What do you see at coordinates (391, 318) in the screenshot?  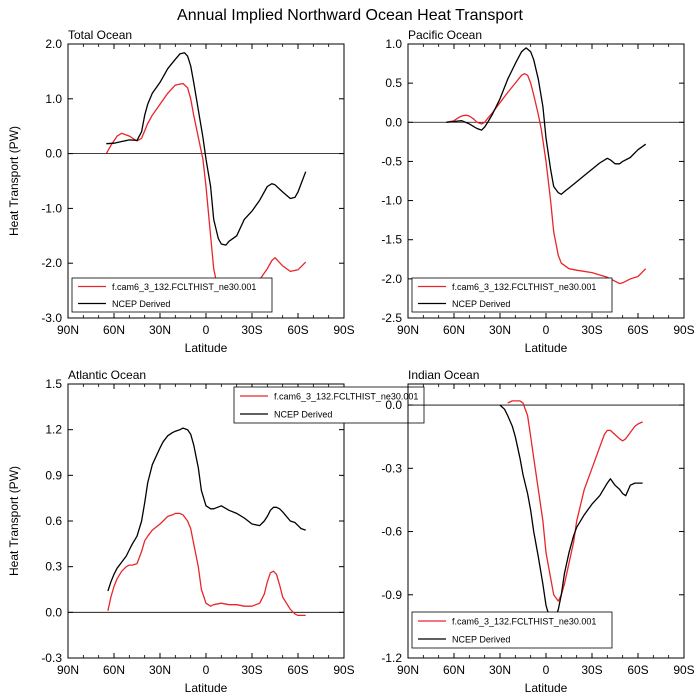 I see `y-tick-label: -2.5` at bounding box center [391, 318].